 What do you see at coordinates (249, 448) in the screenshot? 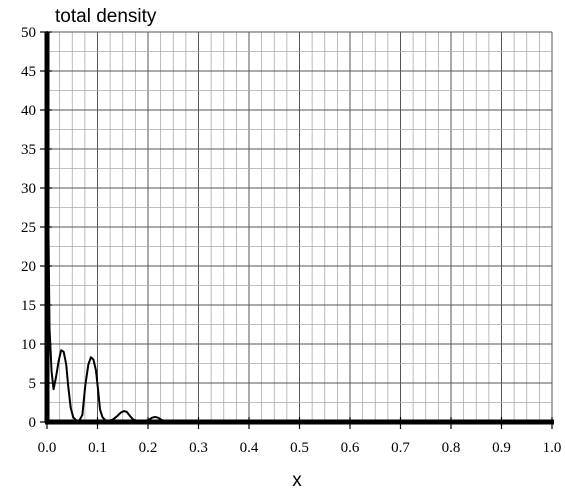
I see `x-tick-label: 0.4` at bounding box center [249, 448].